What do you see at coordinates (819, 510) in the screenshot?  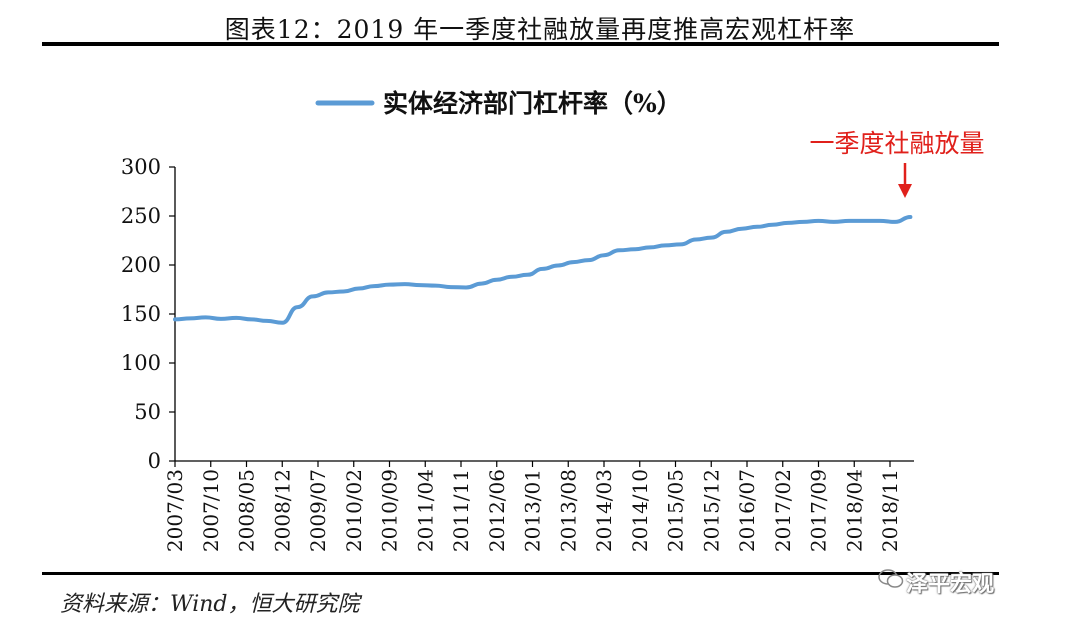 I see `x-tick-label: 2017/09` at bounding box center [819, 510].